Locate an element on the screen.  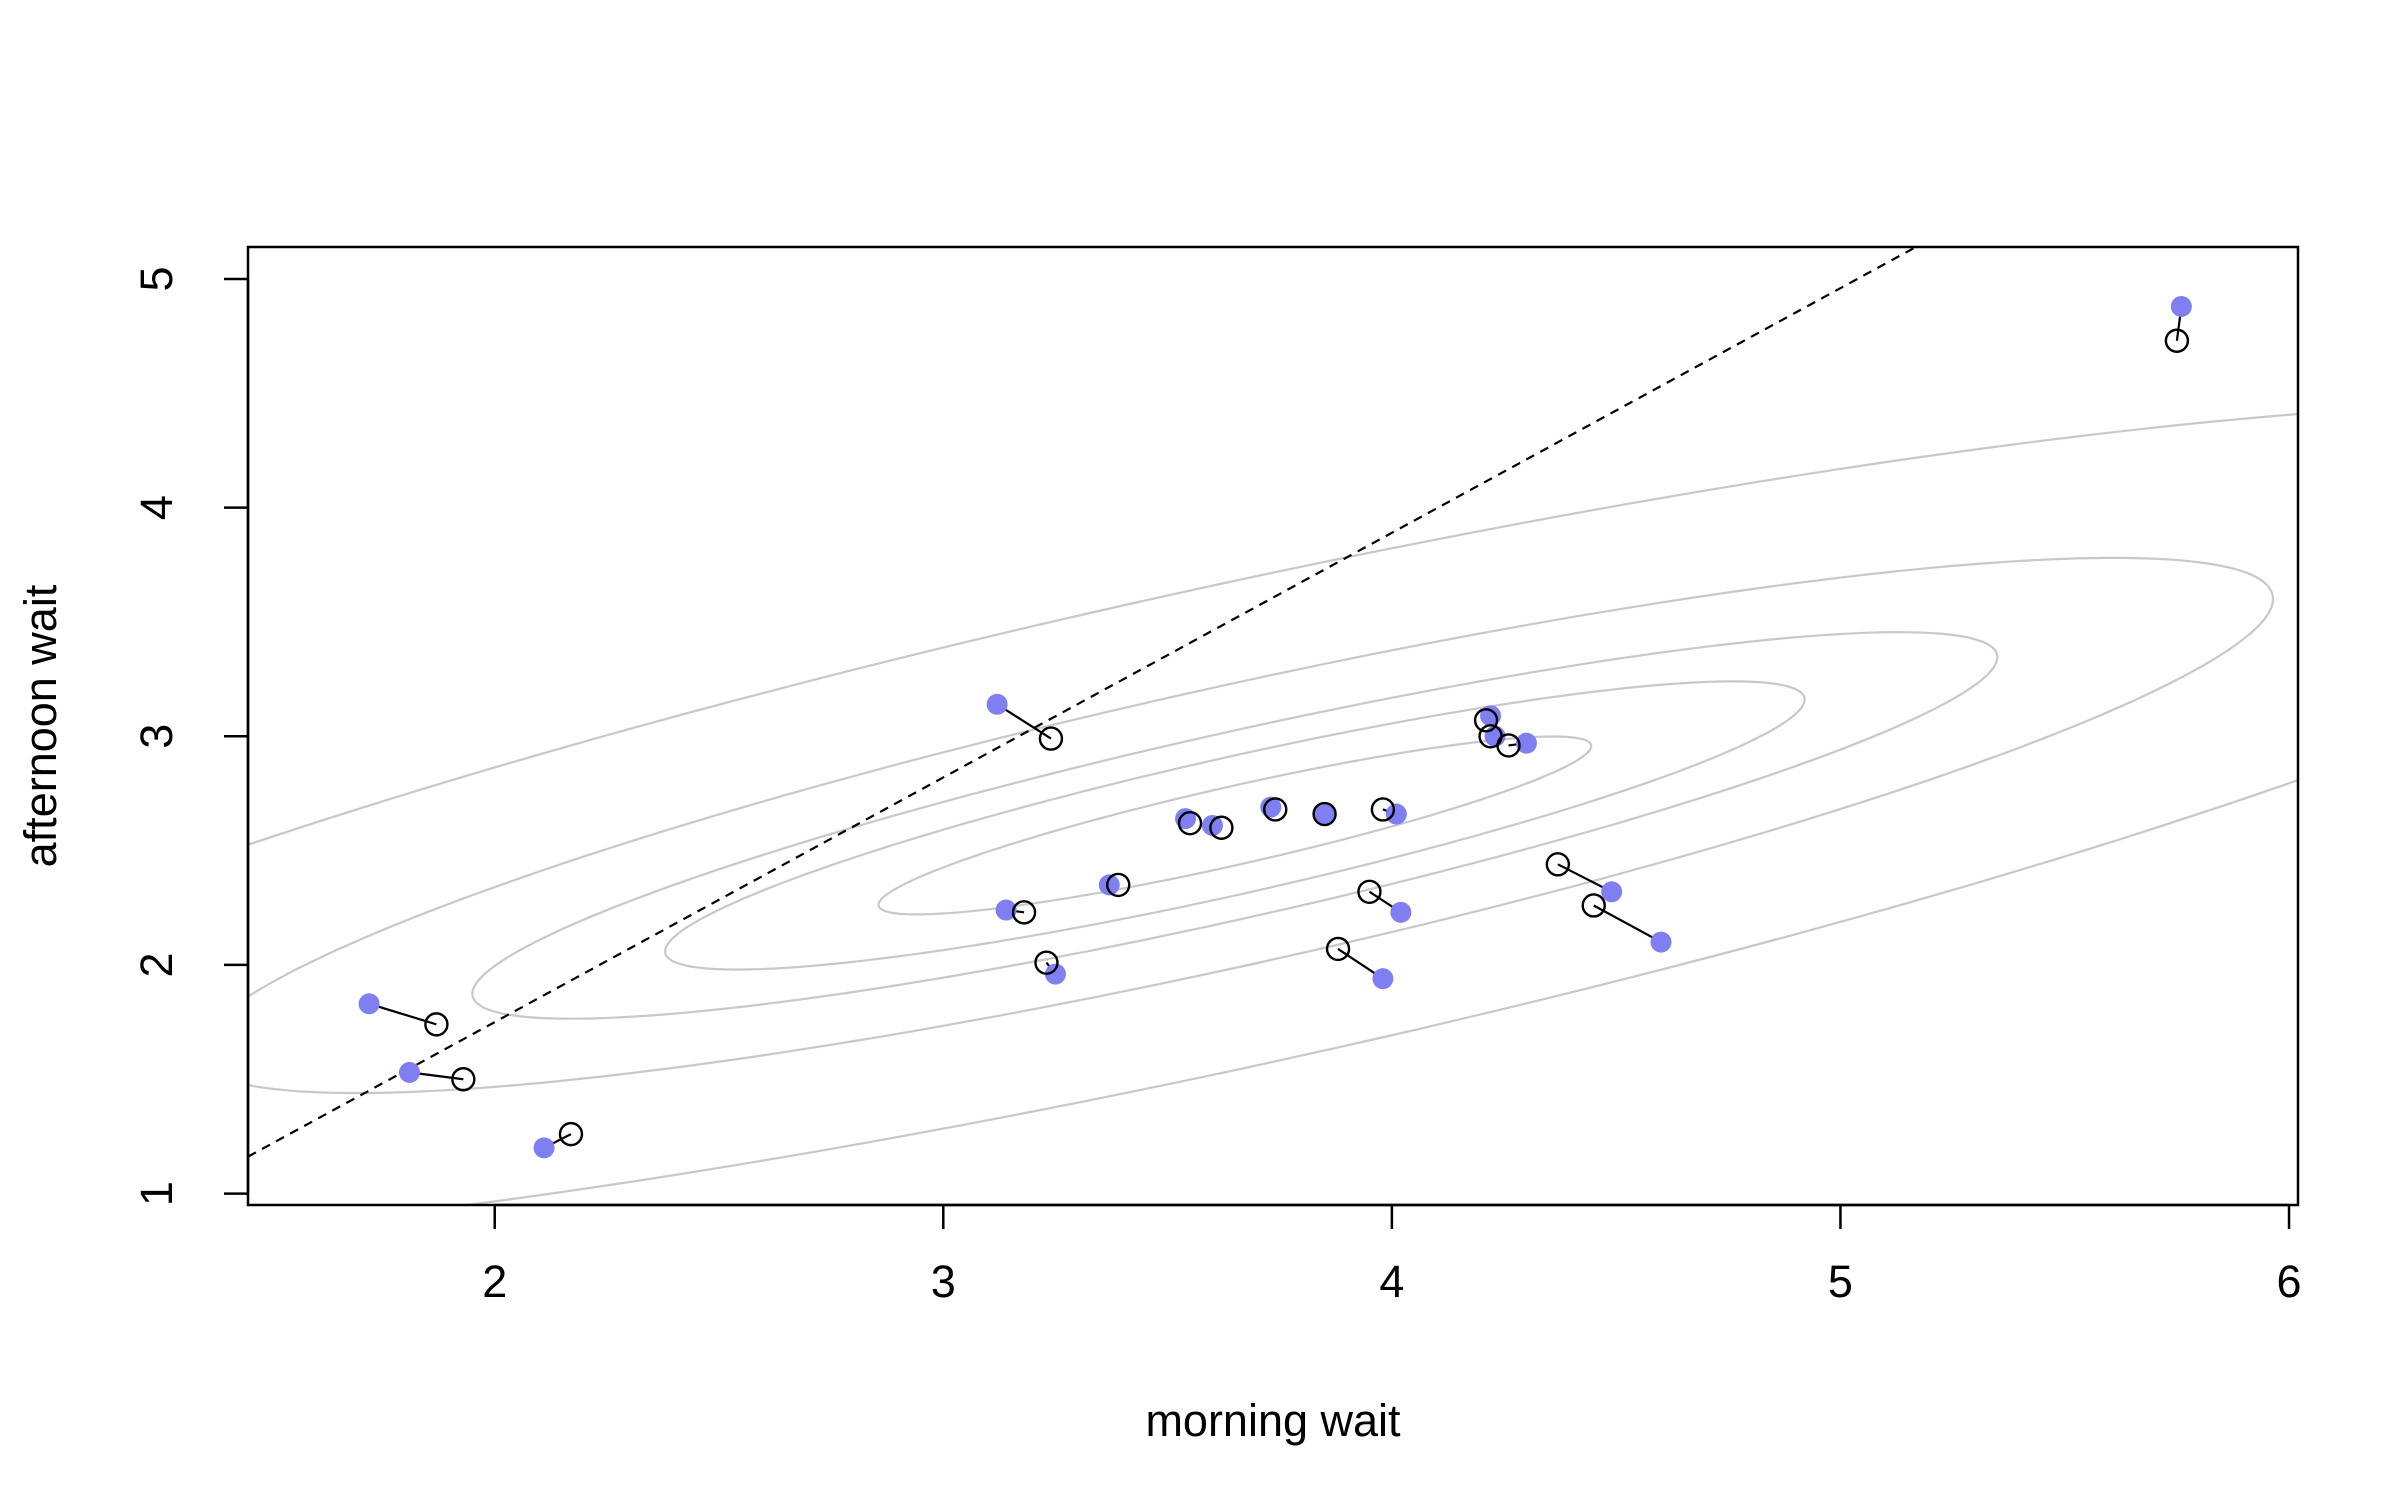
y-tick-label: 3 is located at coordinates (156, 736).